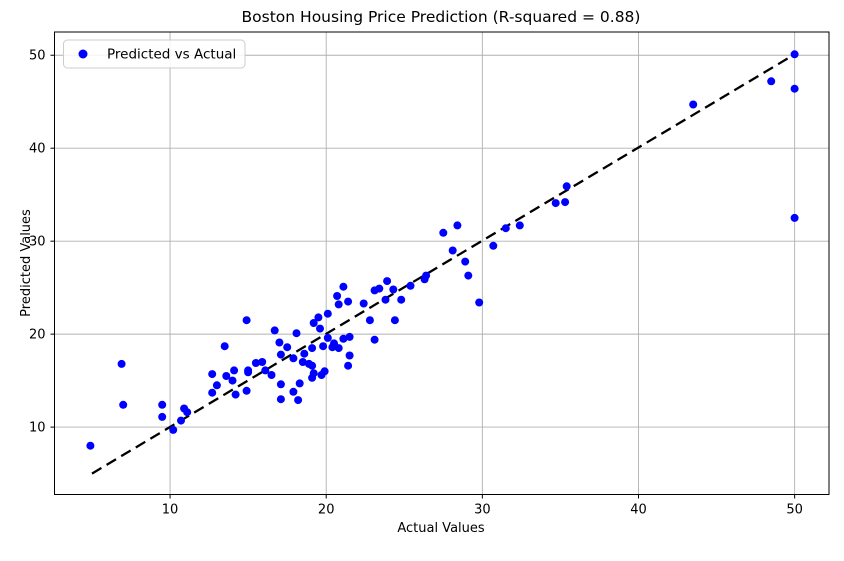  What do you see at coordinates (37, 56) in the screenshot?
I see `y-tick-label: 50` at bounding box center [37, 56].